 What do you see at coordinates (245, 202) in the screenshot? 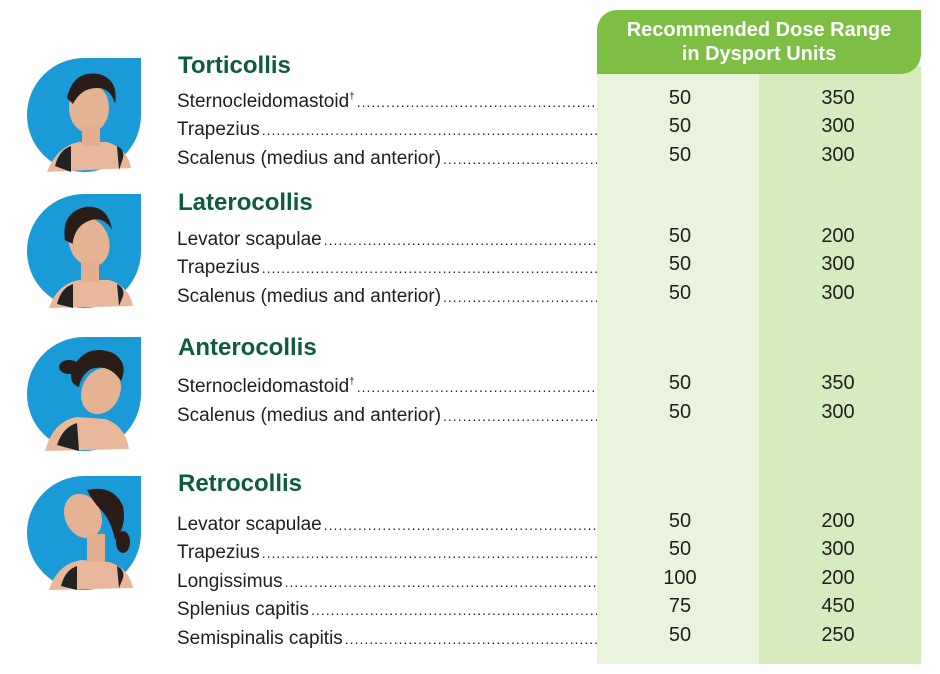
I see `section-title: Laterocollis` at bounding box center [245, 202].